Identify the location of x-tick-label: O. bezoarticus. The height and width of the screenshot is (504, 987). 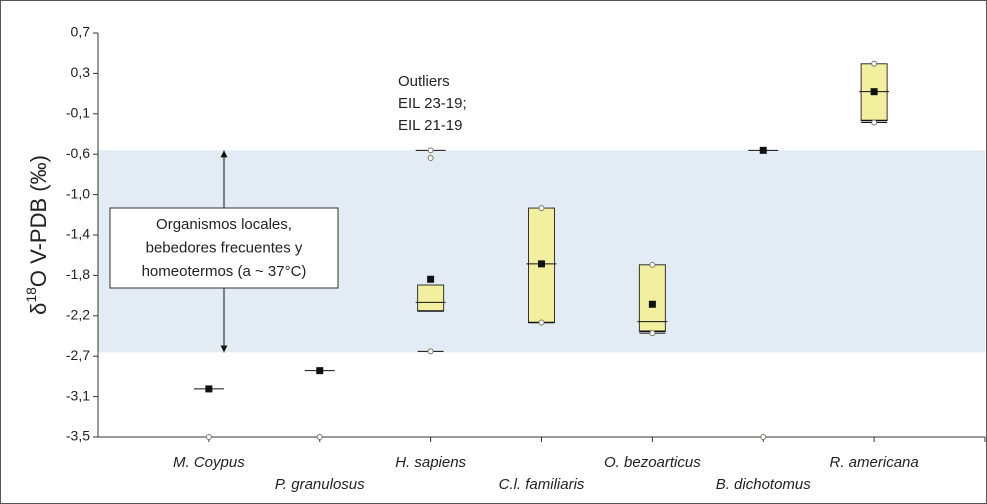
(652, 462).